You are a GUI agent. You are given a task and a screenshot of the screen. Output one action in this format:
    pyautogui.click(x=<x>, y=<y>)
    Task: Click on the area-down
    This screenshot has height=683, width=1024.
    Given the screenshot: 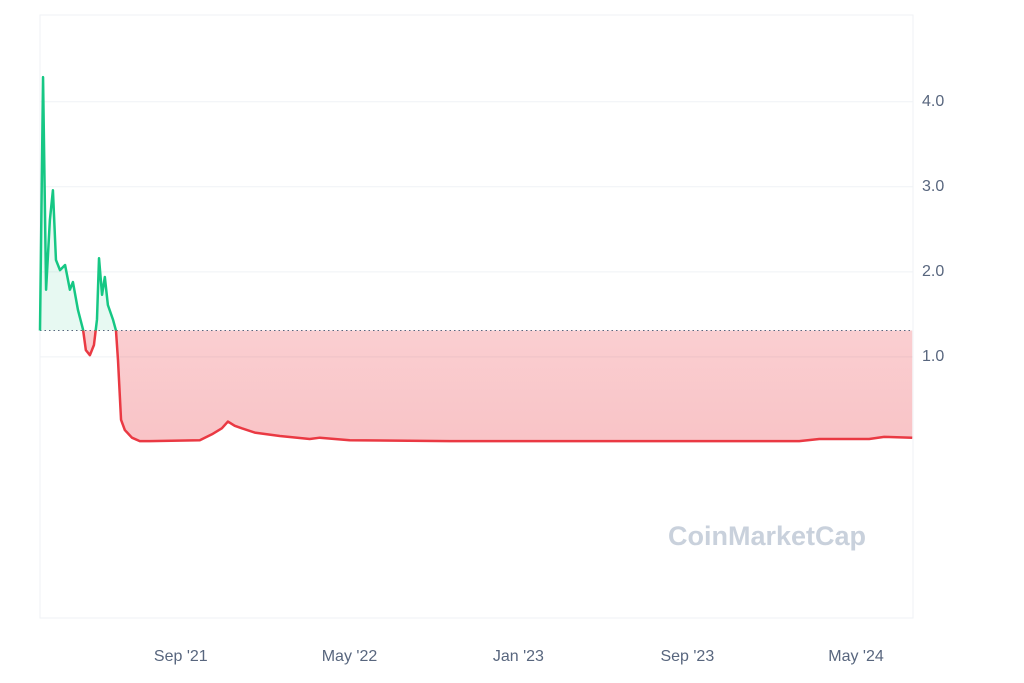 What is the action you would take?
    pyautogui.click(x=498, y=386)
    